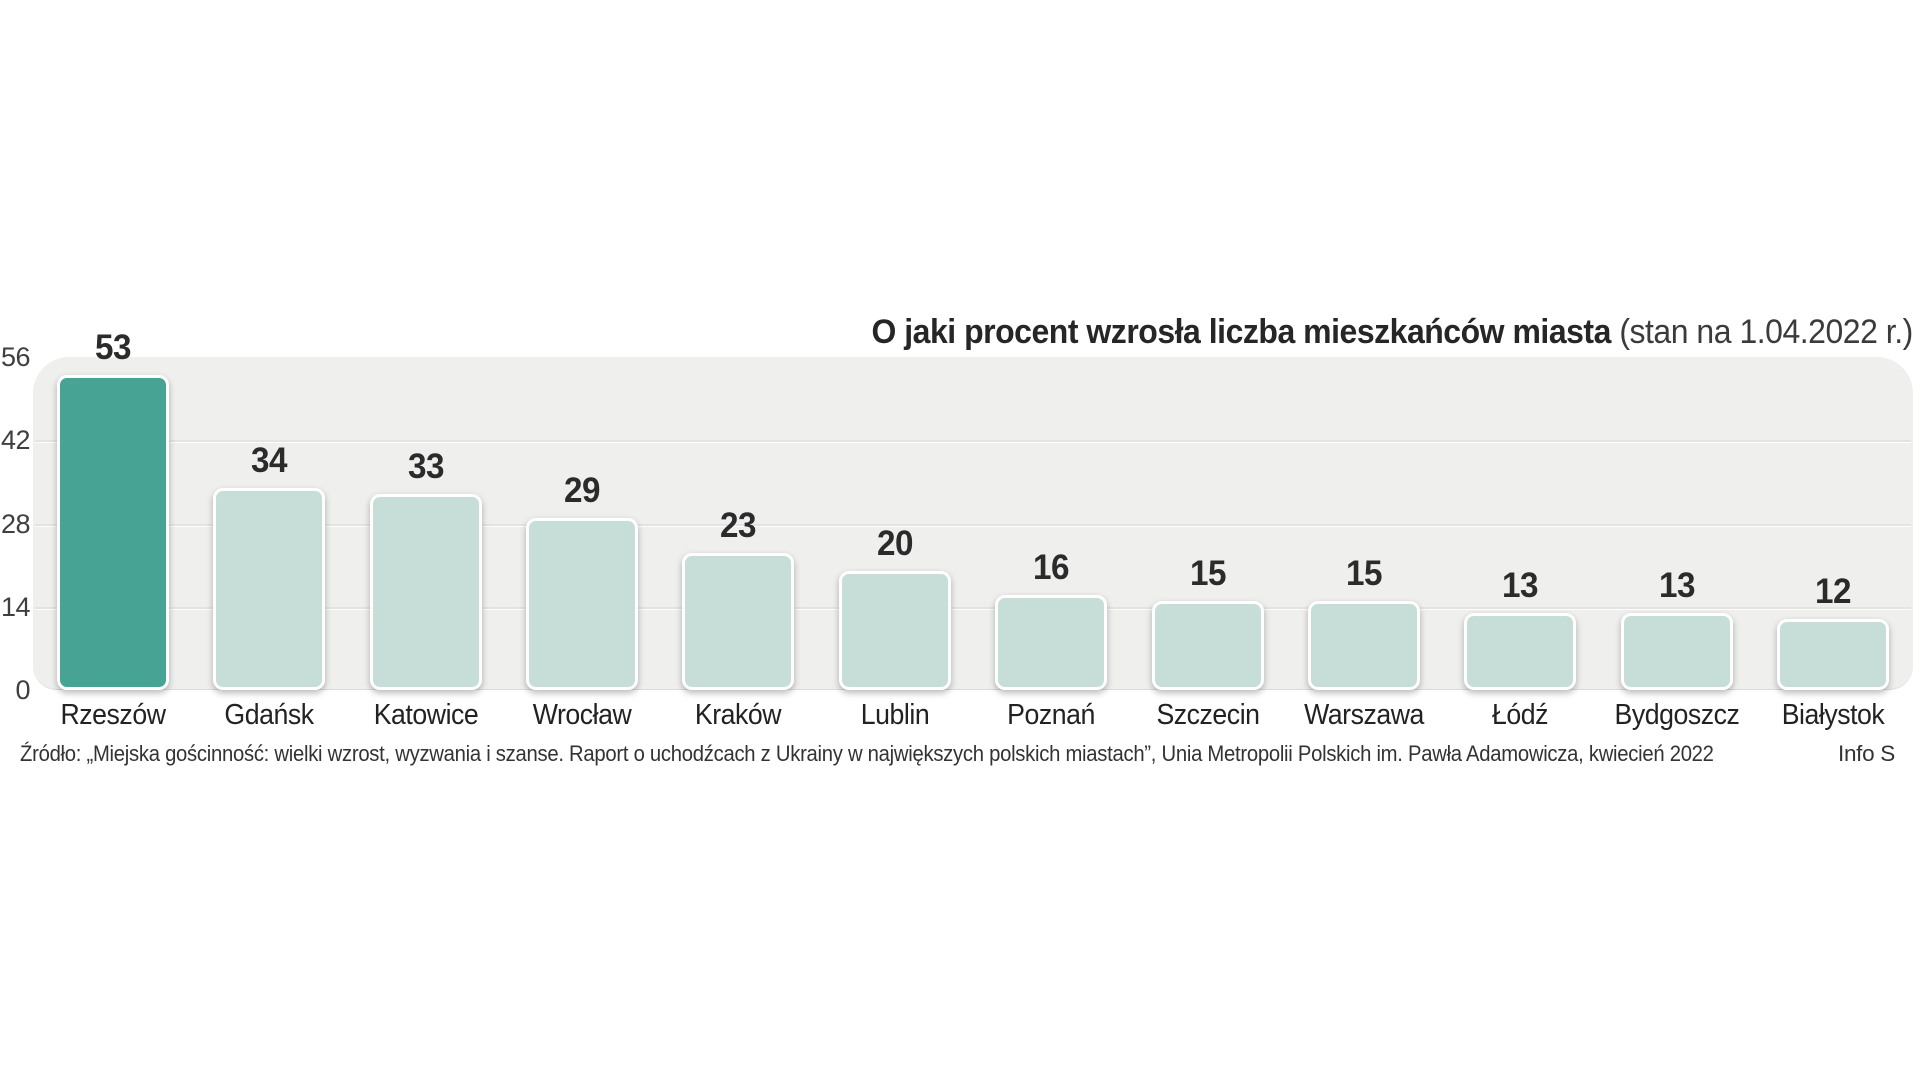 This screenshot has width=1920, height=1079. What do you see at coordinates (738, 715) in the screenshot?
I see `bar-category-label: Kraków` at bounding box center [738, 715].